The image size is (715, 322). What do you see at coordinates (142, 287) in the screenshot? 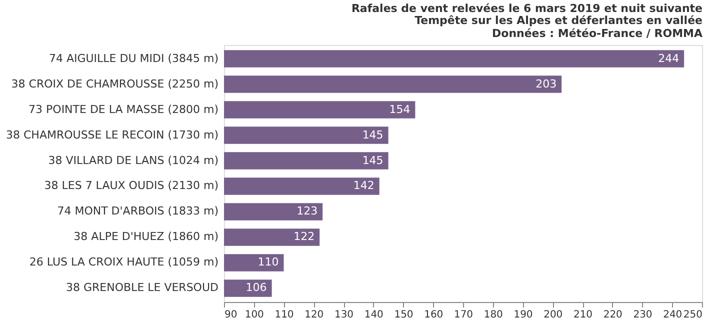
I see `y-tick-label: 38 GRENOBLE LE VERSOUD` at bounding box center [142, 287].